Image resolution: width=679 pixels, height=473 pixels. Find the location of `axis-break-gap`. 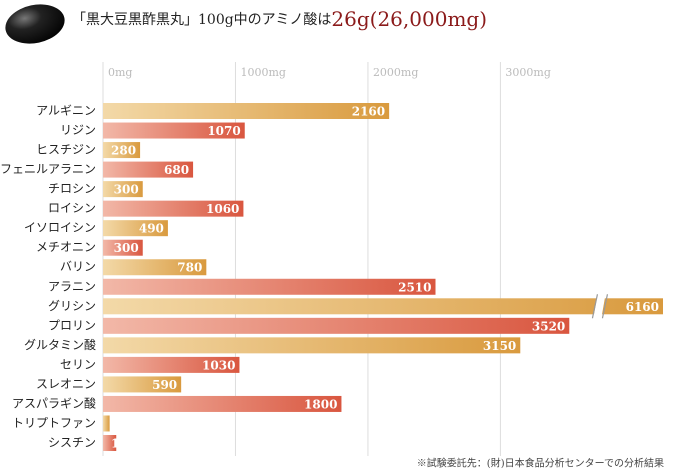

axis-break-gap is located at coordinates (599, 306).